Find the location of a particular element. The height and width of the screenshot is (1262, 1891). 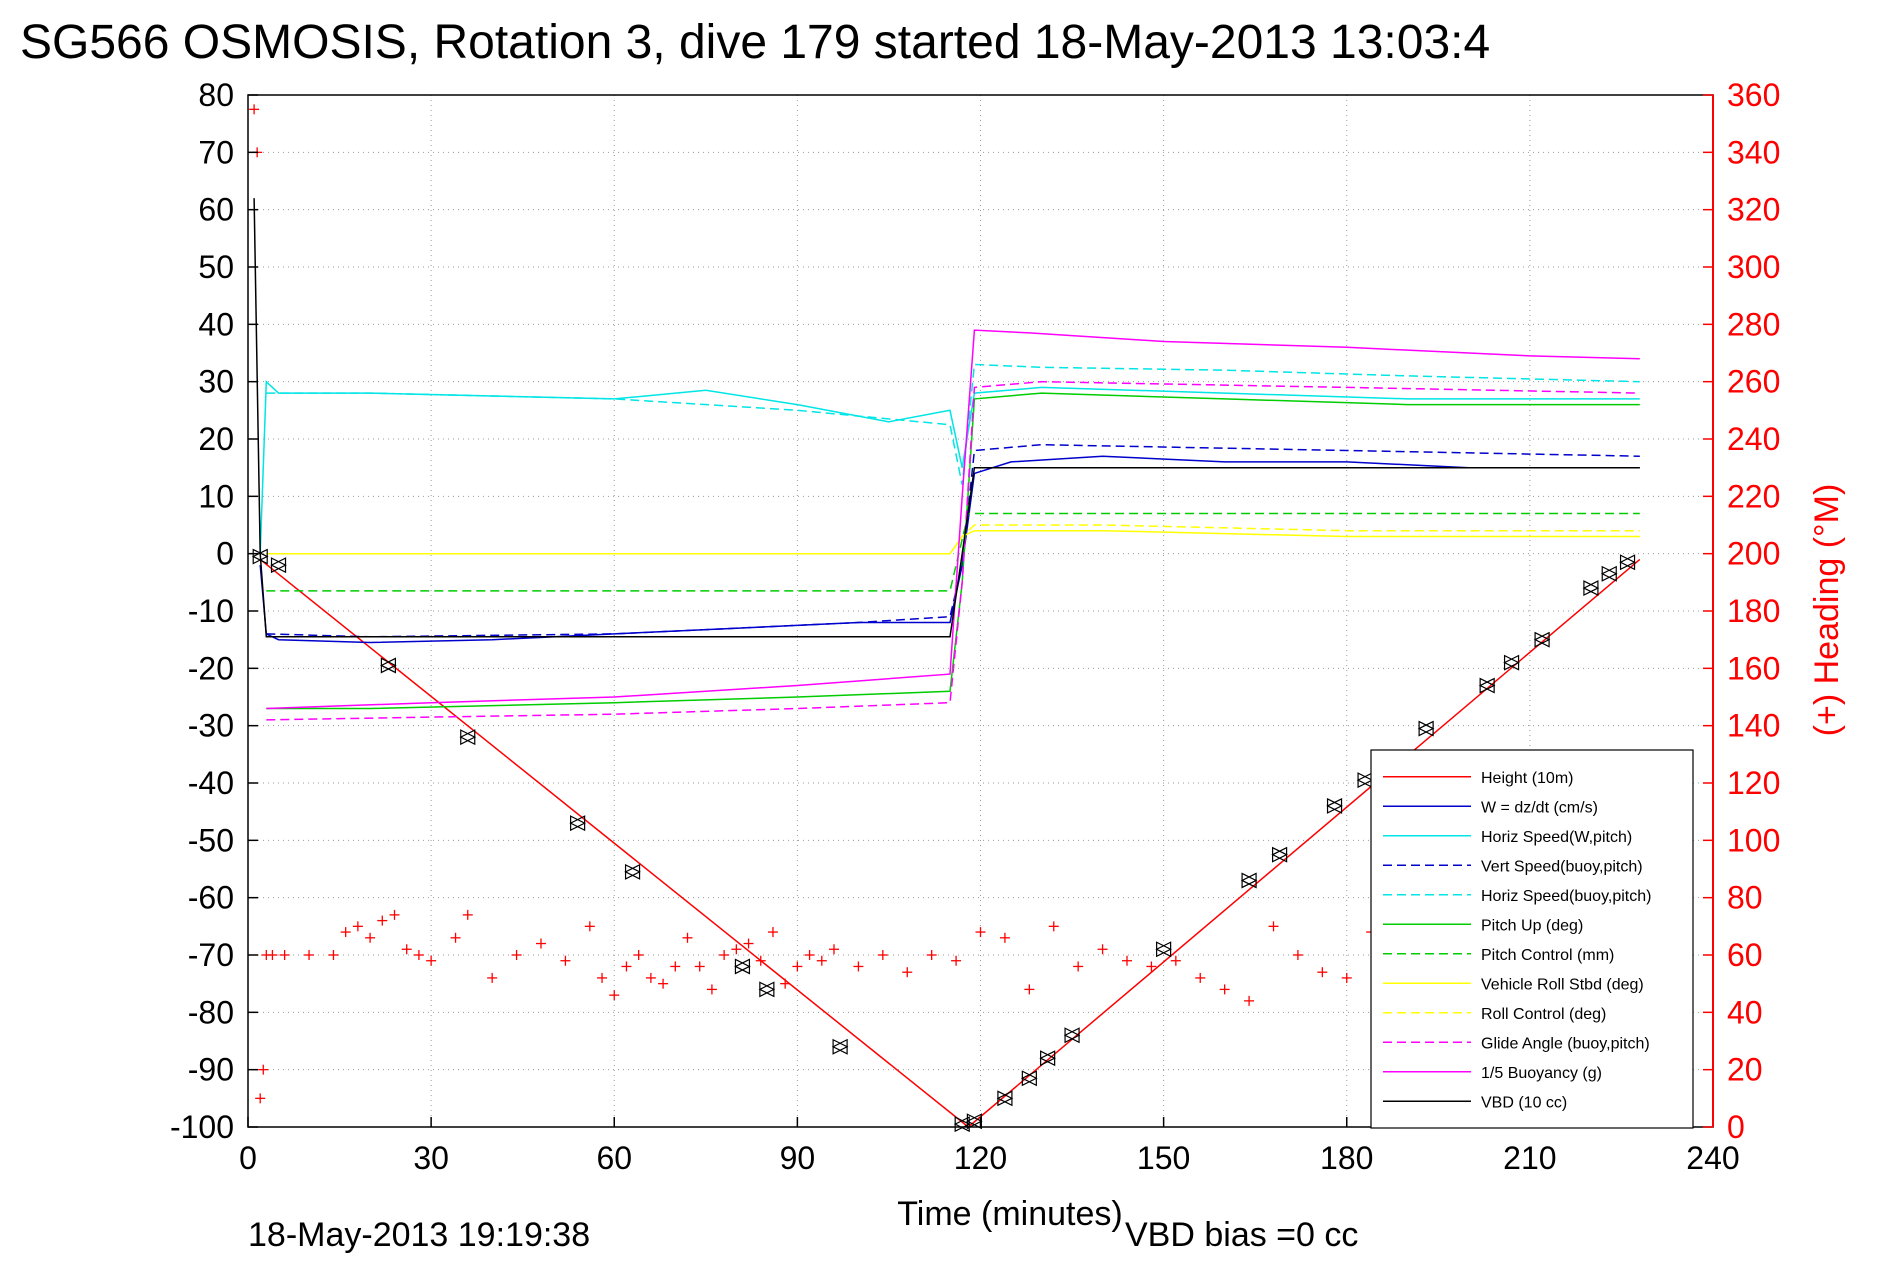

legend-label: W = dz/dt (cm/s) is located at coordinates (1539, 807).